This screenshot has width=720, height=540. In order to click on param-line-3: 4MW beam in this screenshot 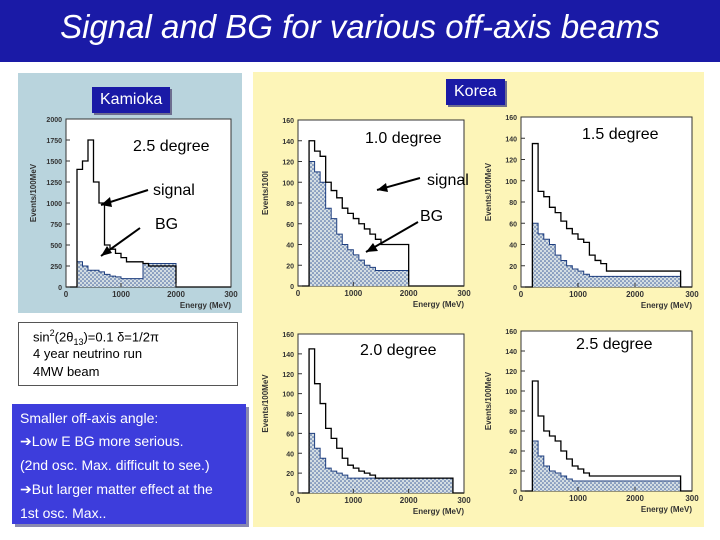, I will do `click(66, 371)`.